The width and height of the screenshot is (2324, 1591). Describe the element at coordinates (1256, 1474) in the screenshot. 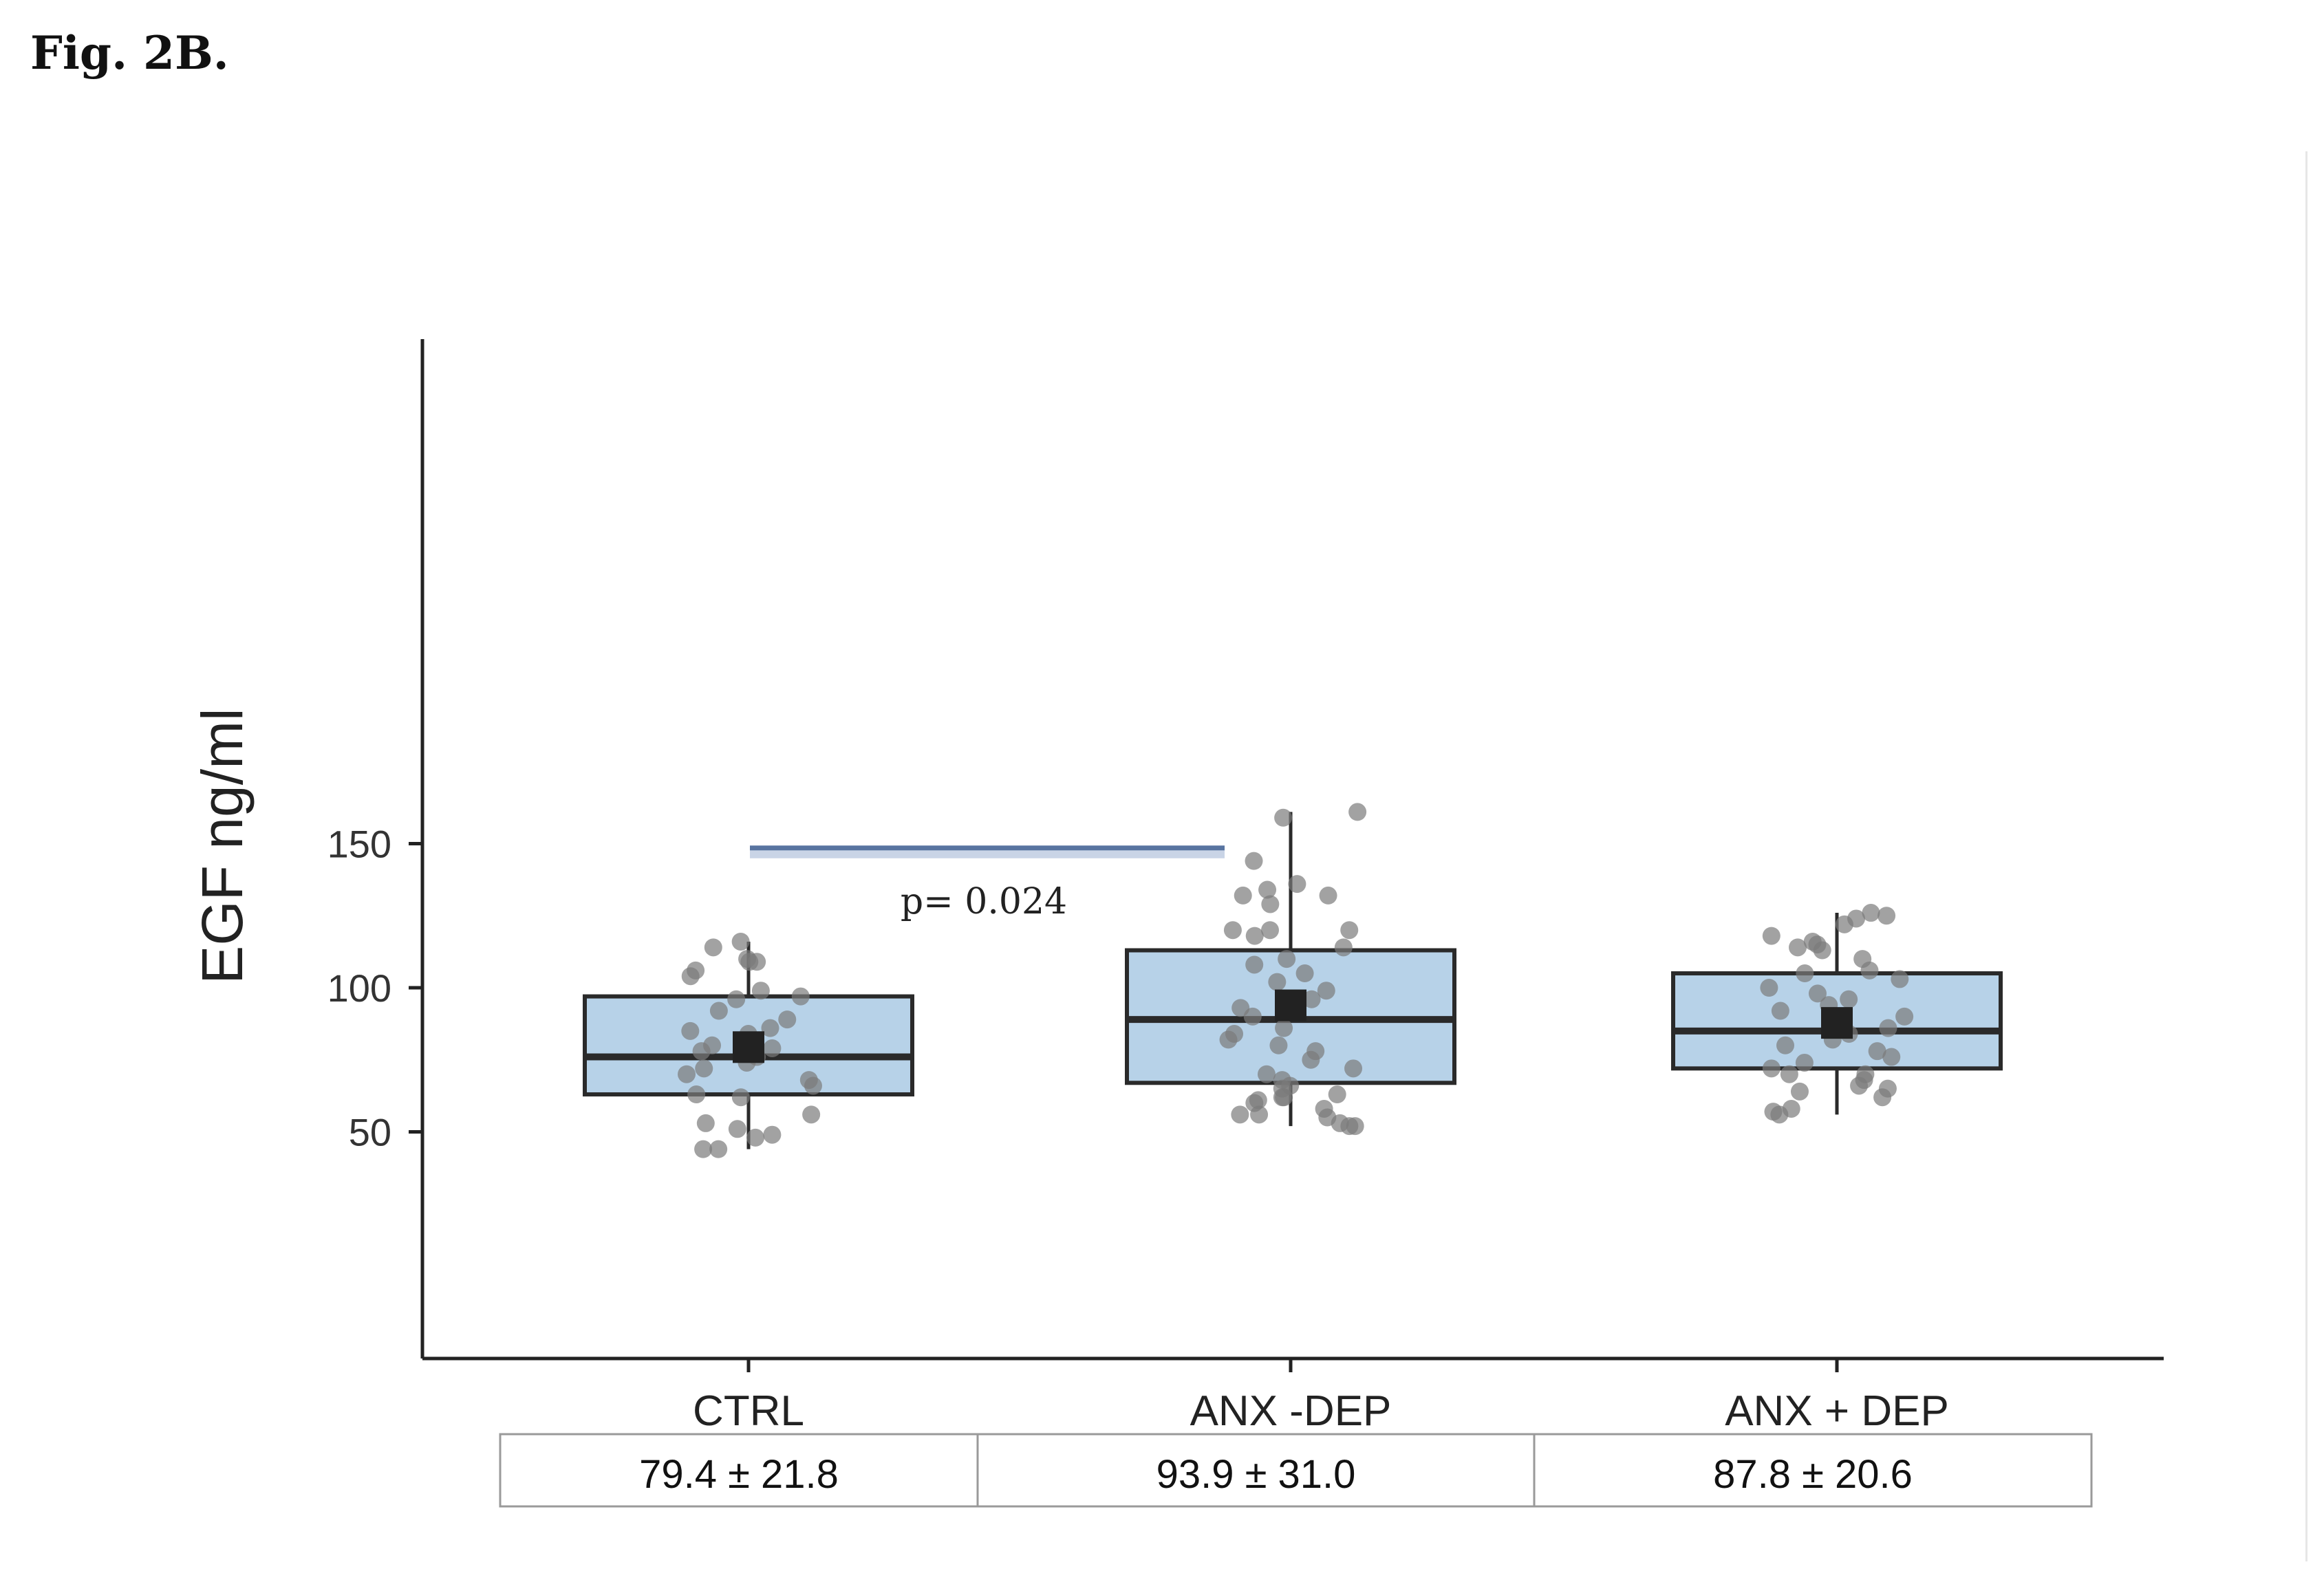

I see `summary-table-cell: 93.9 ± 31.0` at that location.